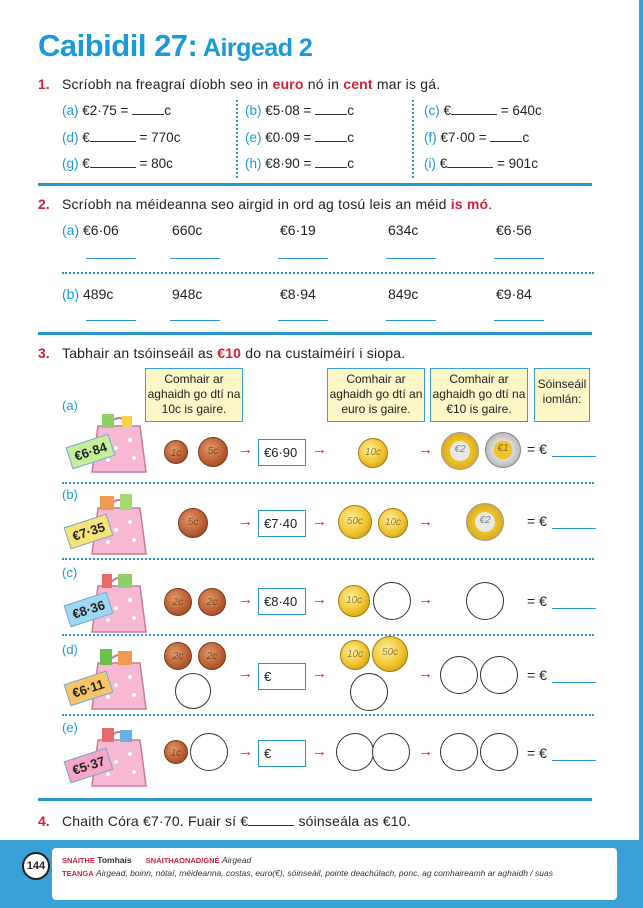 This screenshot has width=643, height=908. Describe the element at coordinates (503, 450) in the screenshot. I see `coin-1-euro-icon: €1` at that location.